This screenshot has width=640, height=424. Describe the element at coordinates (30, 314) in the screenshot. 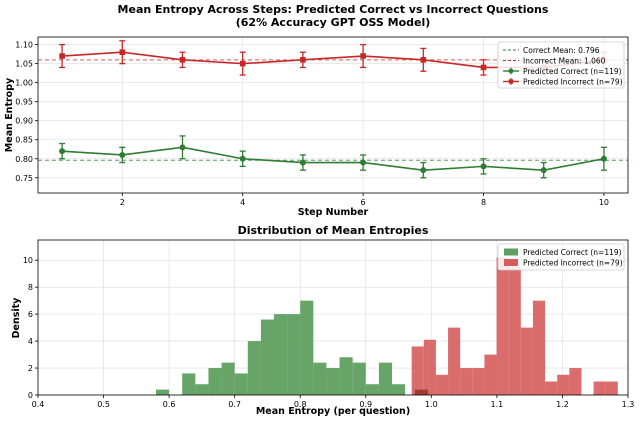

I see `bottom-y-tick-label: 6` at that location.